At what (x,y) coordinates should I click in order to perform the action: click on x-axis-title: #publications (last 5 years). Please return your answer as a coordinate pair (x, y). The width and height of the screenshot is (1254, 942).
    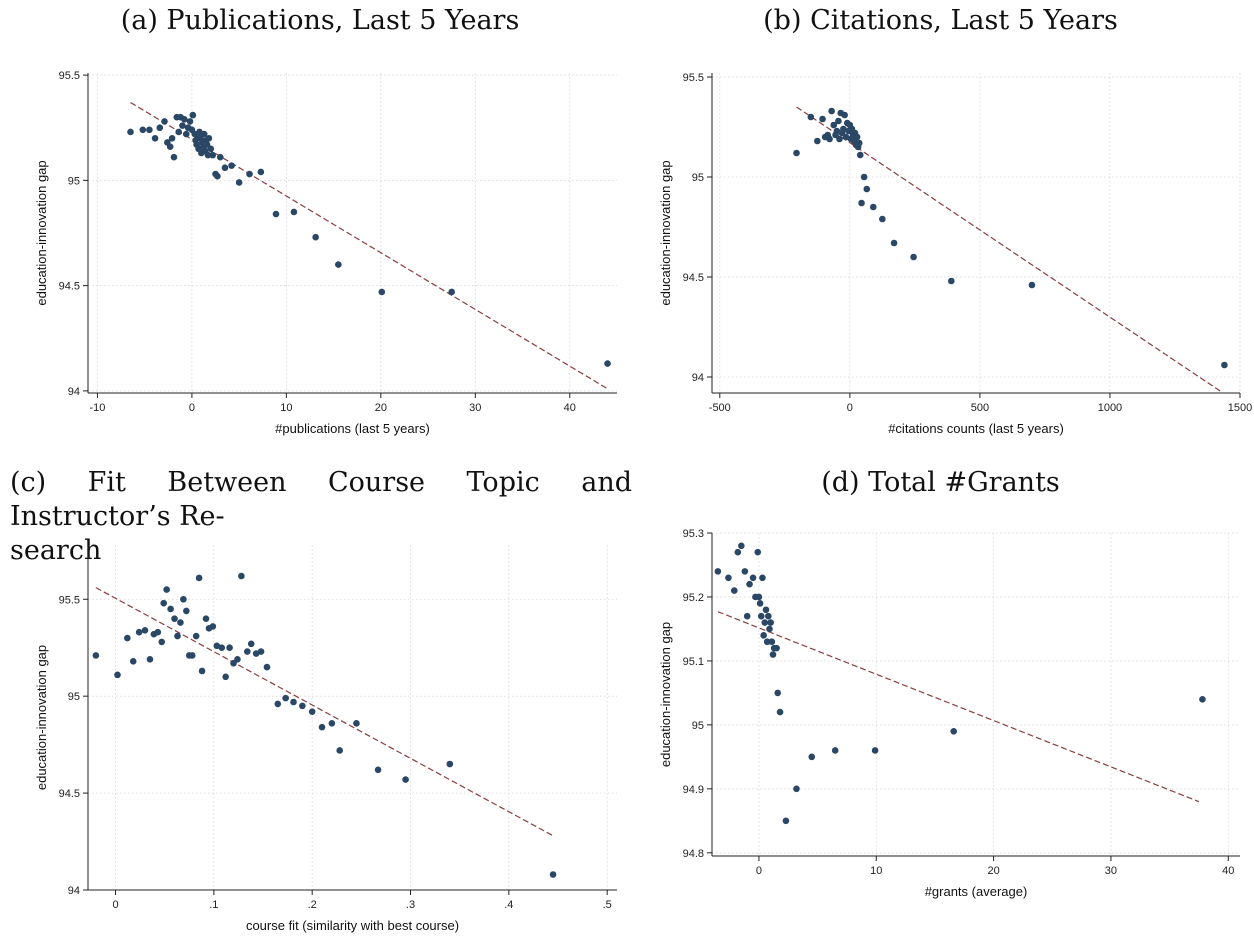
    Looking at the image, I should click on (352, 428).